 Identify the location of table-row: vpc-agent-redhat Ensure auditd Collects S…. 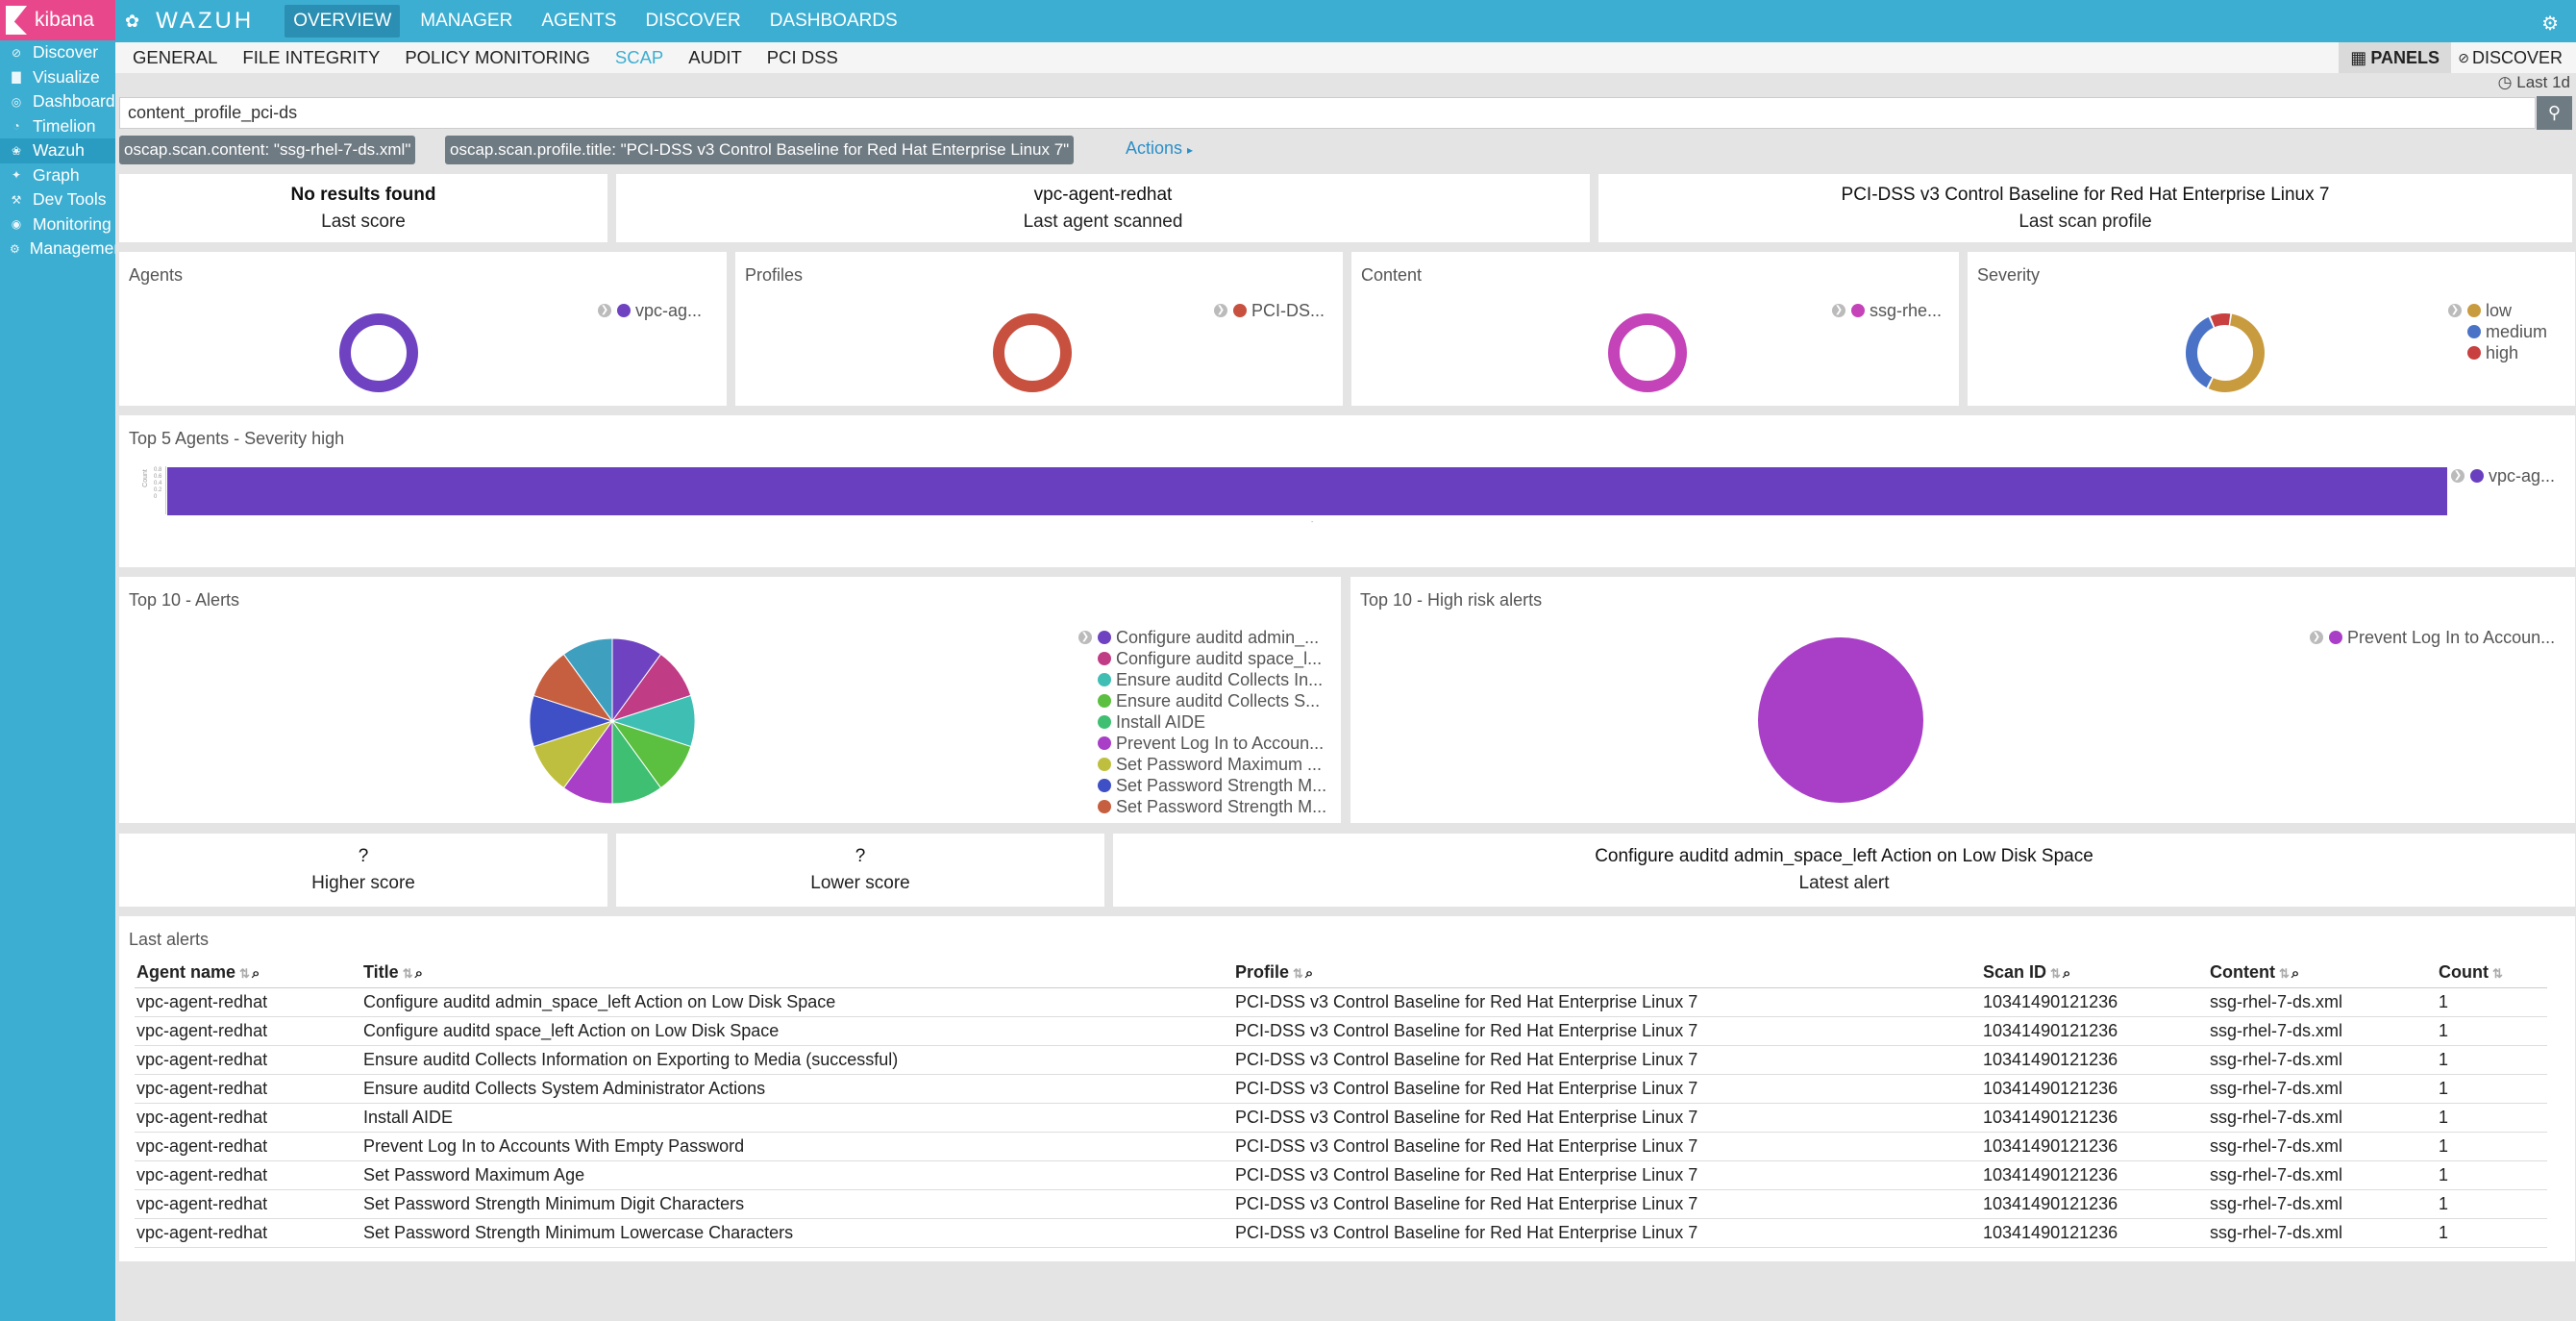
(1341, 1089).